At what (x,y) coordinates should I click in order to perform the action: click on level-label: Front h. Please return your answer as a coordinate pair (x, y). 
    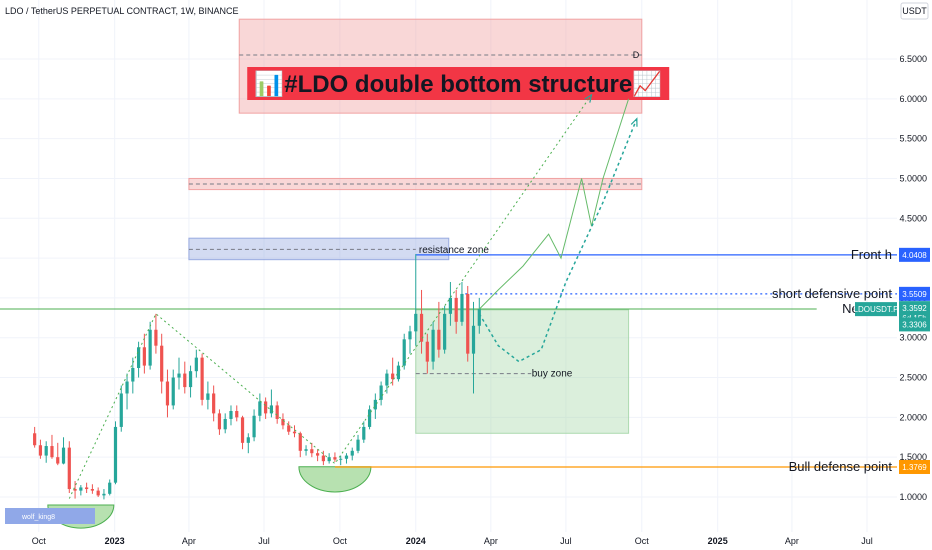
    Looking at the image, I should click on (871, 254).